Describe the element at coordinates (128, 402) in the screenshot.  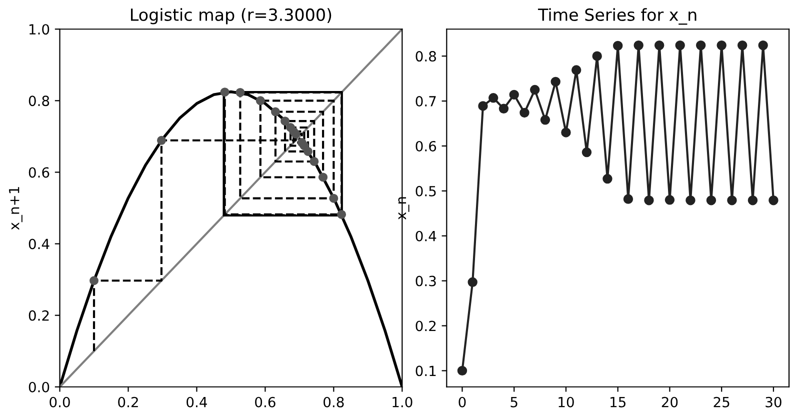
I see `x-tick-label: 0.2` at that location.